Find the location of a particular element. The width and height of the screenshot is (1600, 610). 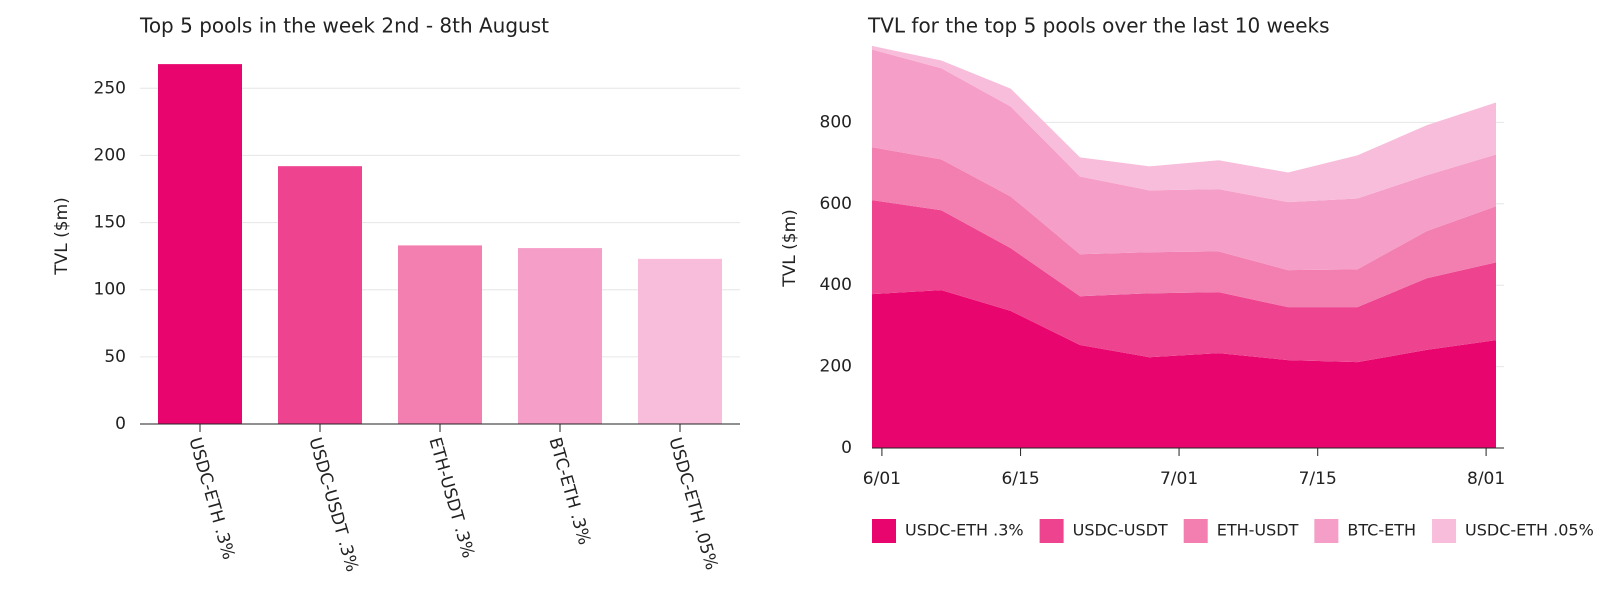

legend-label: BTC-ETH is located at coordinates (1381, 530).